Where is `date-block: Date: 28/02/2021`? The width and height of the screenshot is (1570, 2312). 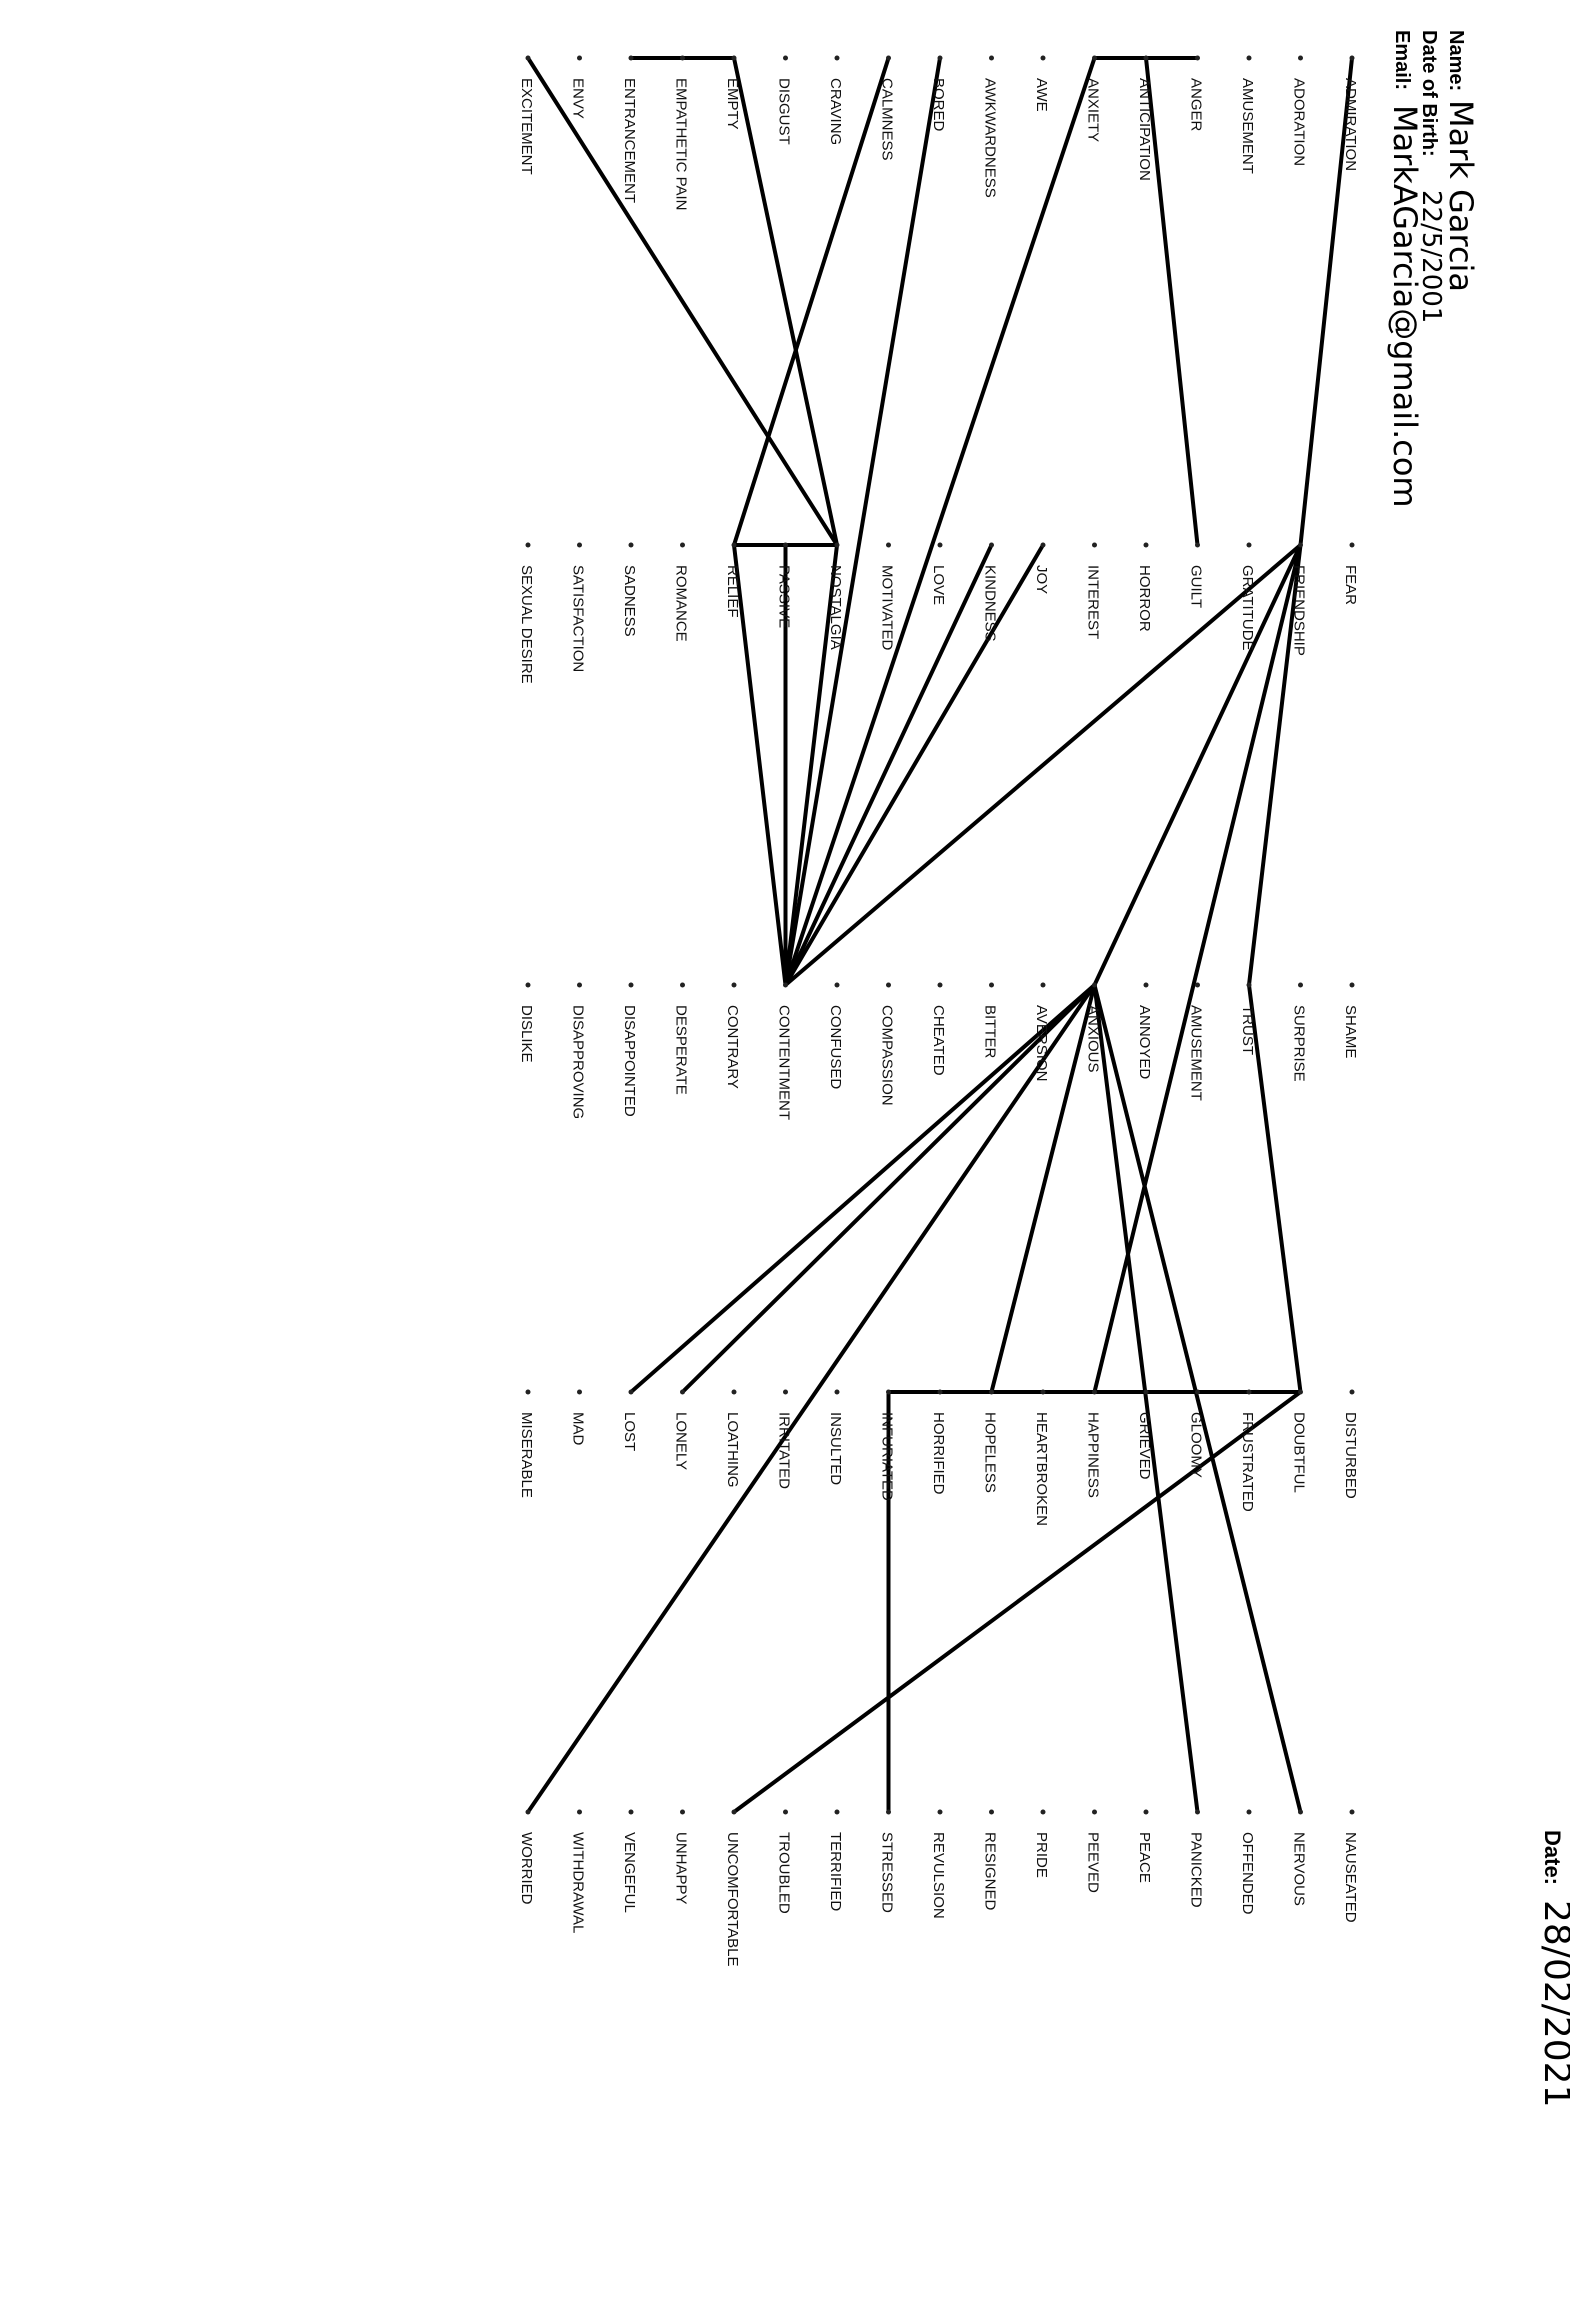
date-block: Date: 28/02/2021 is located at coordinates (1553, 1969).